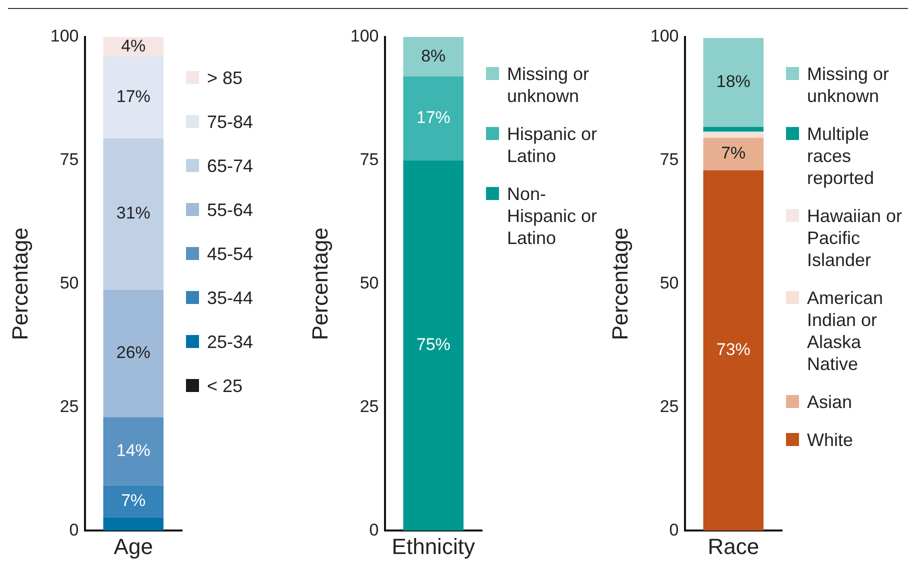 Image resolution: width=910 pixels, height=572 pixels. I want to click on data-label: 31%, so click(133, 213).